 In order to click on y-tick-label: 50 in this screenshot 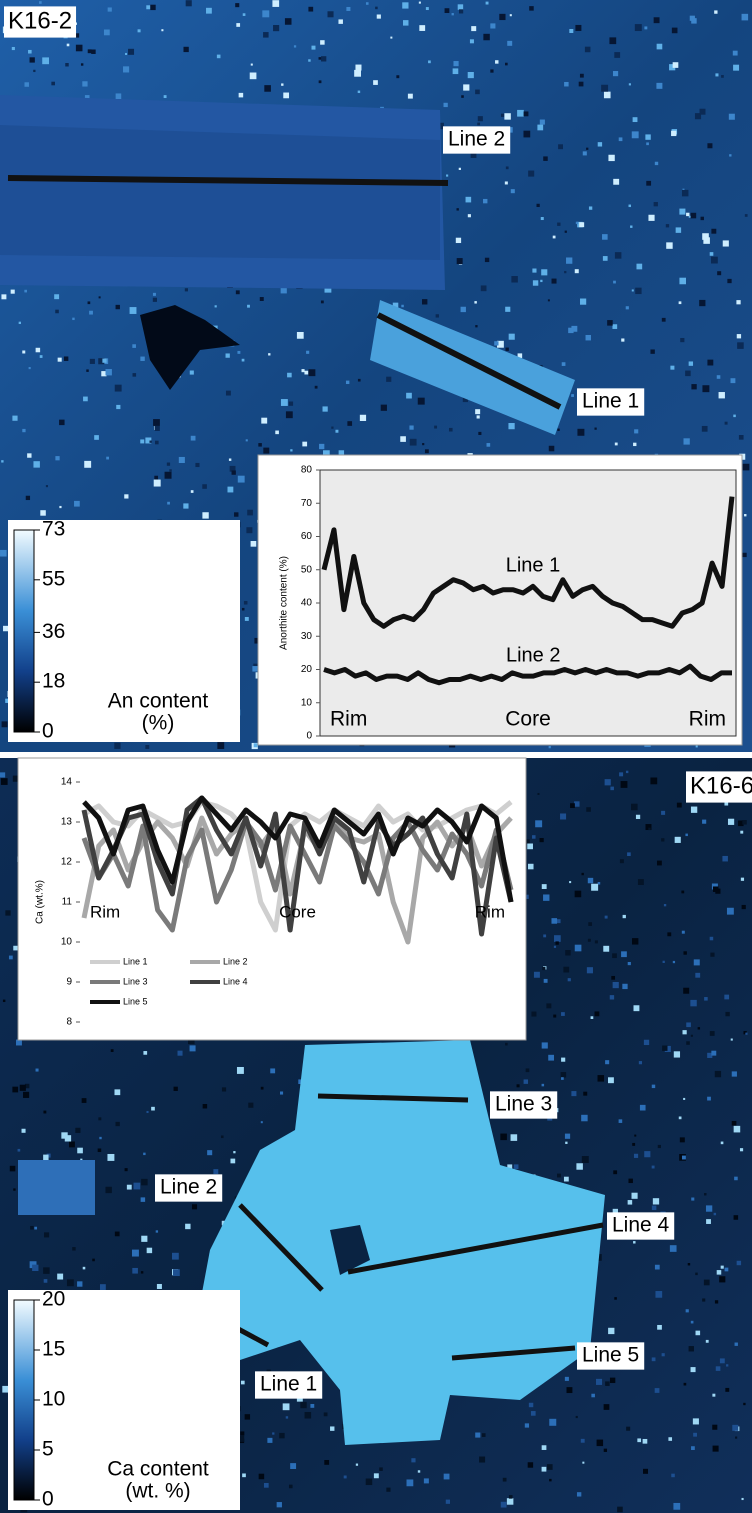, I will do `click(307, 569)`.